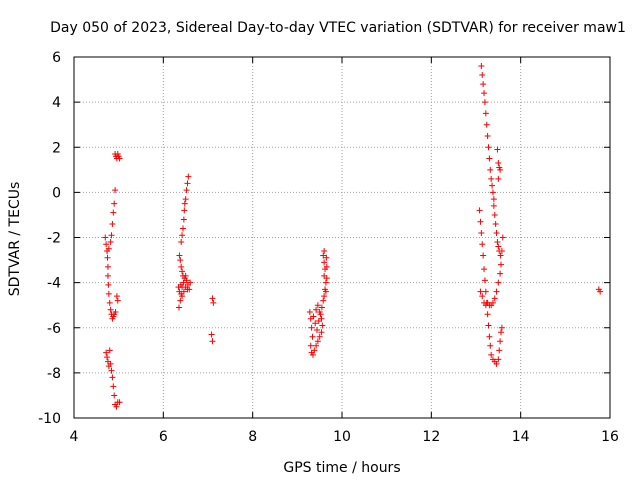  I want to click on x-tick-label: 6, so click(163, 437).